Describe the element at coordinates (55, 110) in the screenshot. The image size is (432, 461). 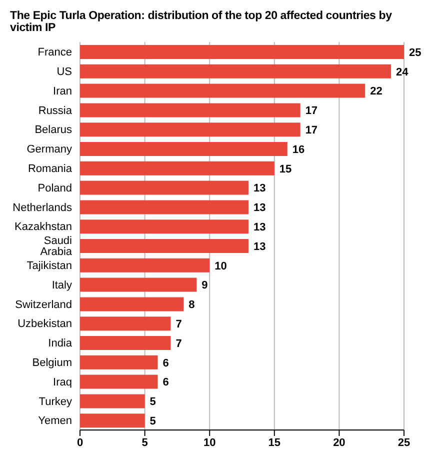
I see `y-tick-label: Russia` at that location.